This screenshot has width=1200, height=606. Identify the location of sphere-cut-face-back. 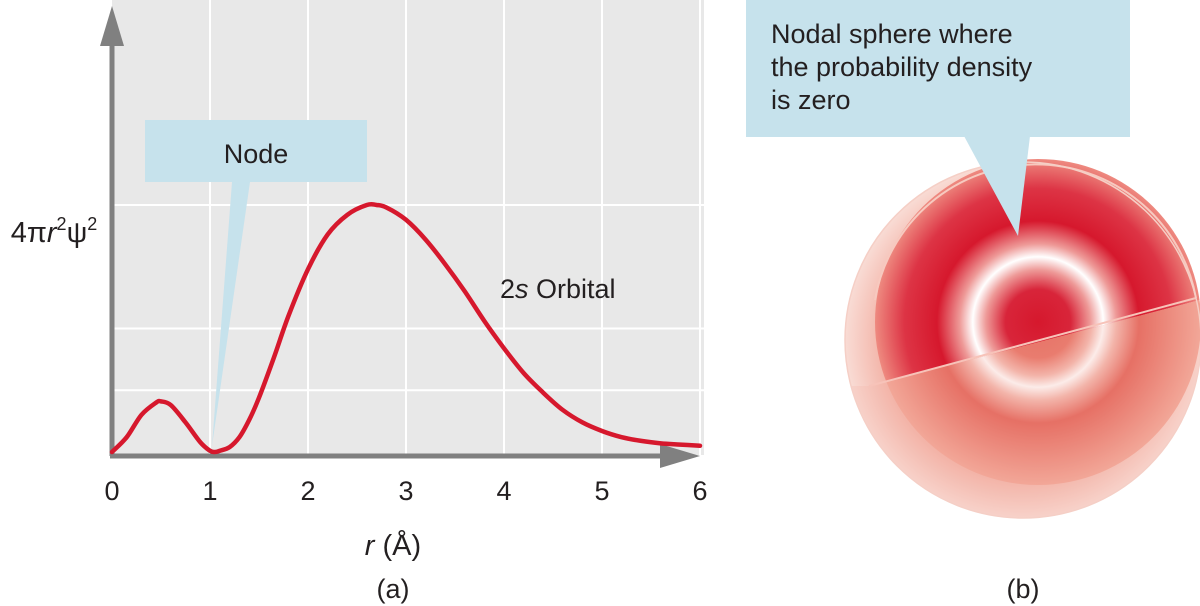
(1037, 272).